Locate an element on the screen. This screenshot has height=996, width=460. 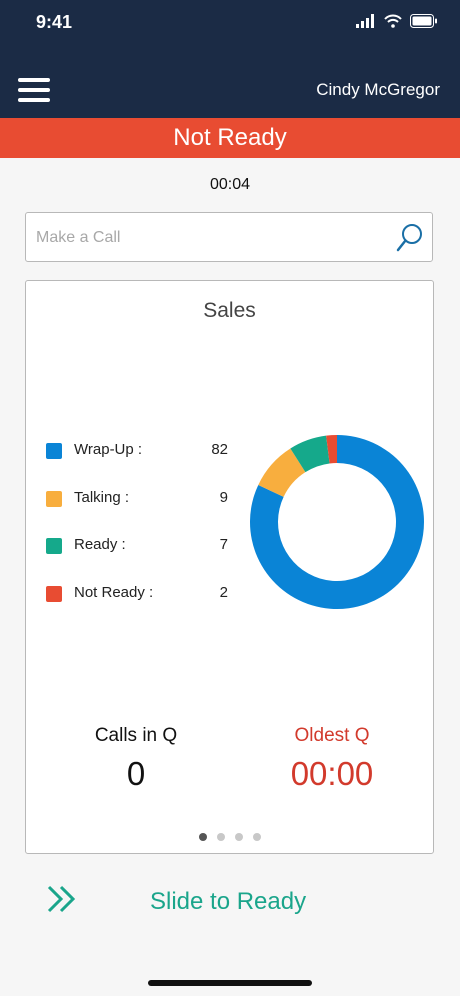
calls-in-queue-value: 0 is located at coordinates (136, 773).